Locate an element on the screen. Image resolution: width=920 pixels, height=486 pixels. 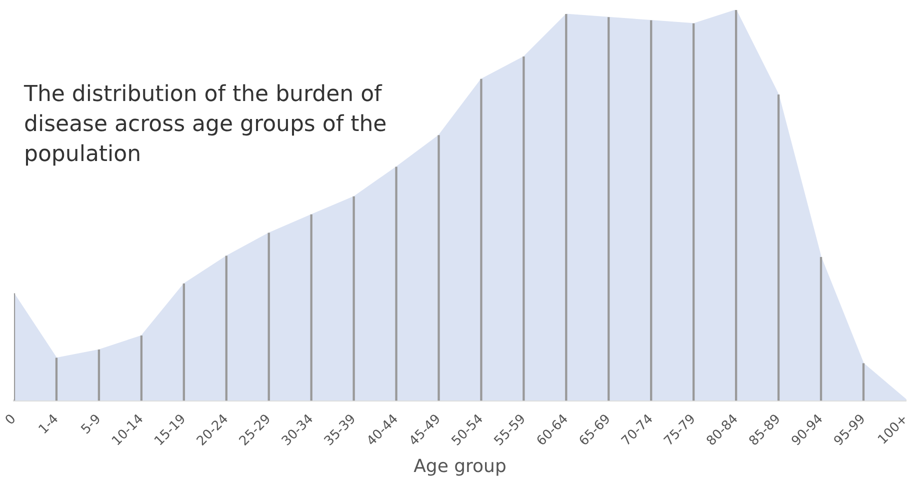
text: The distribution of the burden of disease across age groups of the population is located at coordinates (206, 125).